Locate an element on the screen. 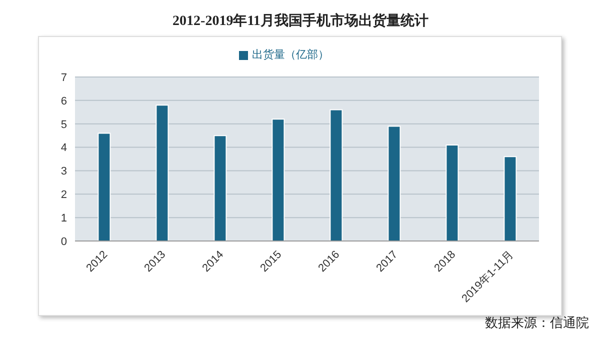 The height and width of the screenshot is (340, 601). y-tick-label: 4 is located at coordinates (63, 148).